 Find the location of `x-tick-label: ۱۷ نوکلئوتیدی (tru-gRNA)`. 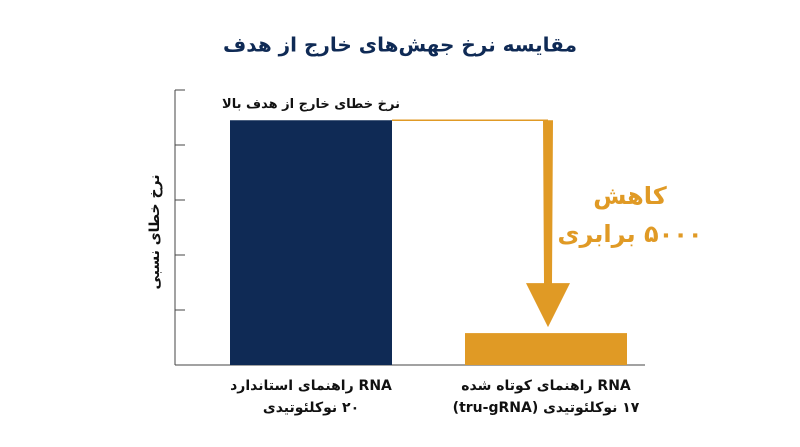

x-tick-label: ۱۷ نوکلئوتیدی (tru-gRNA) is located at coordinates (546, 408).